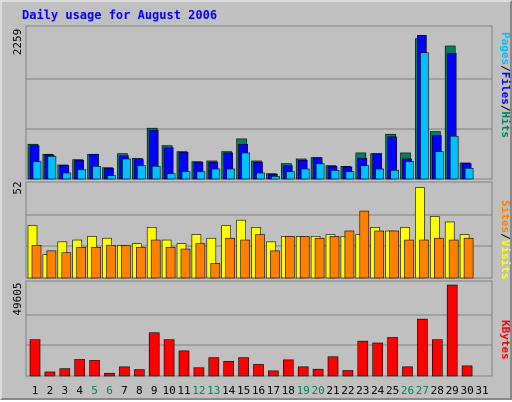 The width and height of the screenshot is (512, 402). I want to click on x-tick-label-day-31: 31, so click(481, 390).